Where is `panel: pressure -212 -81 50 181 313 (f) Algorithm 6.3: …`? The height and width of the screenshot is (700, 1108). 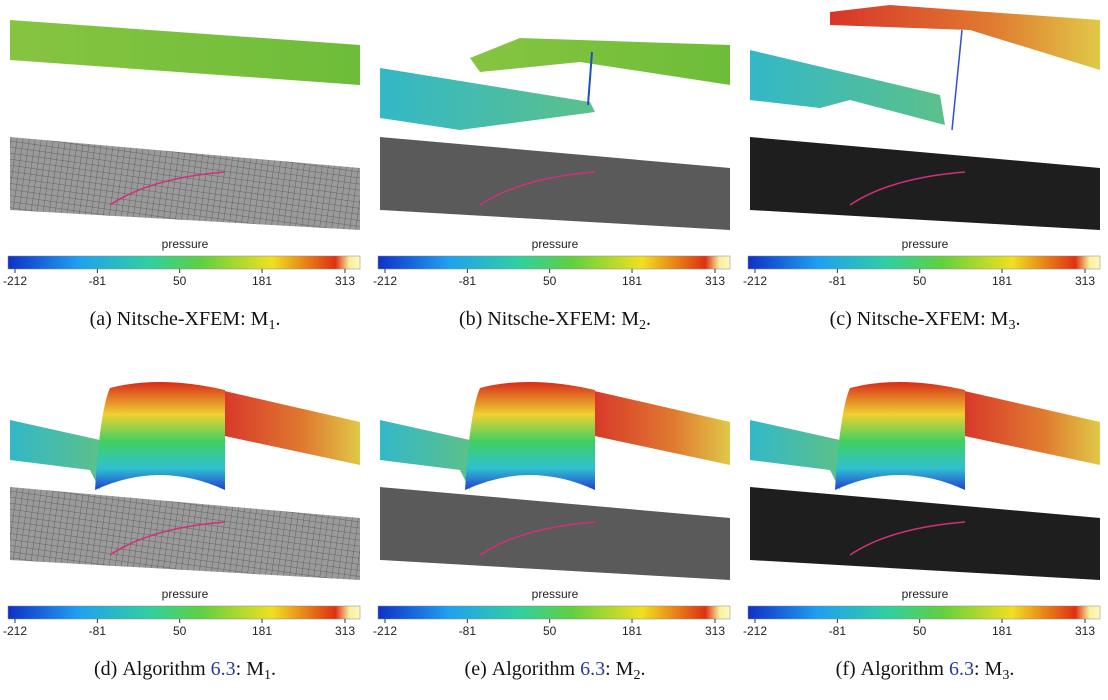
panel: pressure -212 -81 50 181 313 (f) Algorithm 6.3: … is located at coordinates (922, 532).